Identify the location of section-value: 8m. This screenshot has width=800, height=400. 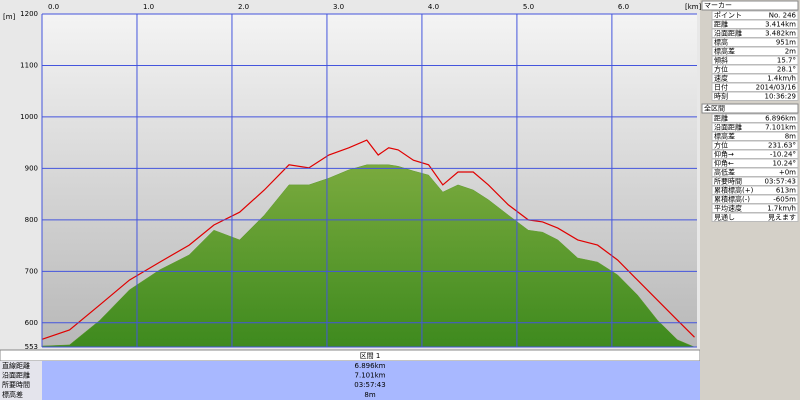
(369, 395).